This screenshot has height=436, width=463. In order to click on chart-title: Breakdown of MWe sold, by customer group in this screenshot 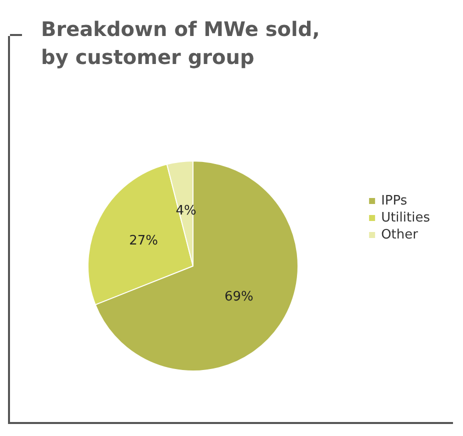, I will do `click(184, 43)`.